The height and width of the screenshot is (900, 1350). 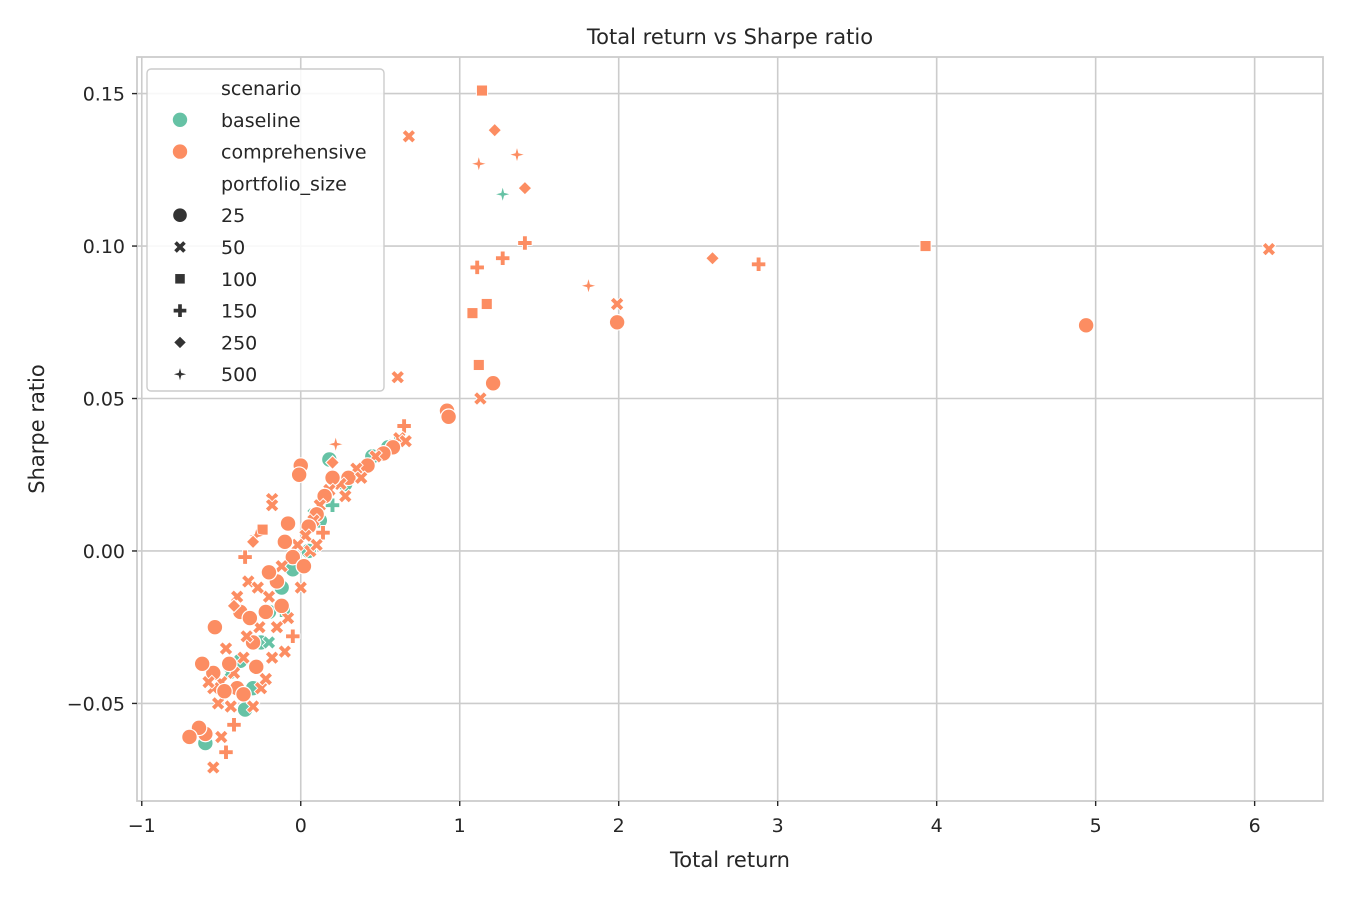 What do you see at coordinates (1096, 826) in the screenshot?
I see `x-tick-label: 5` at bounding box center [1096, 826].